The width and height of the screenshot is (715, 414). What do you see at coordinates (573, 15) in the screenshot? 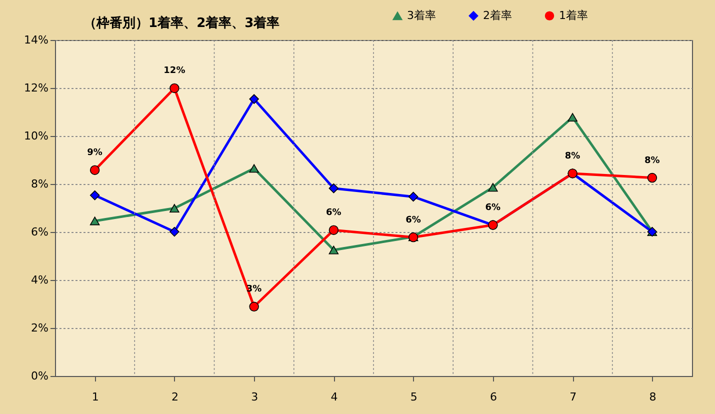
I see `legend-label: 1着率` at bounding box center [573, 15].